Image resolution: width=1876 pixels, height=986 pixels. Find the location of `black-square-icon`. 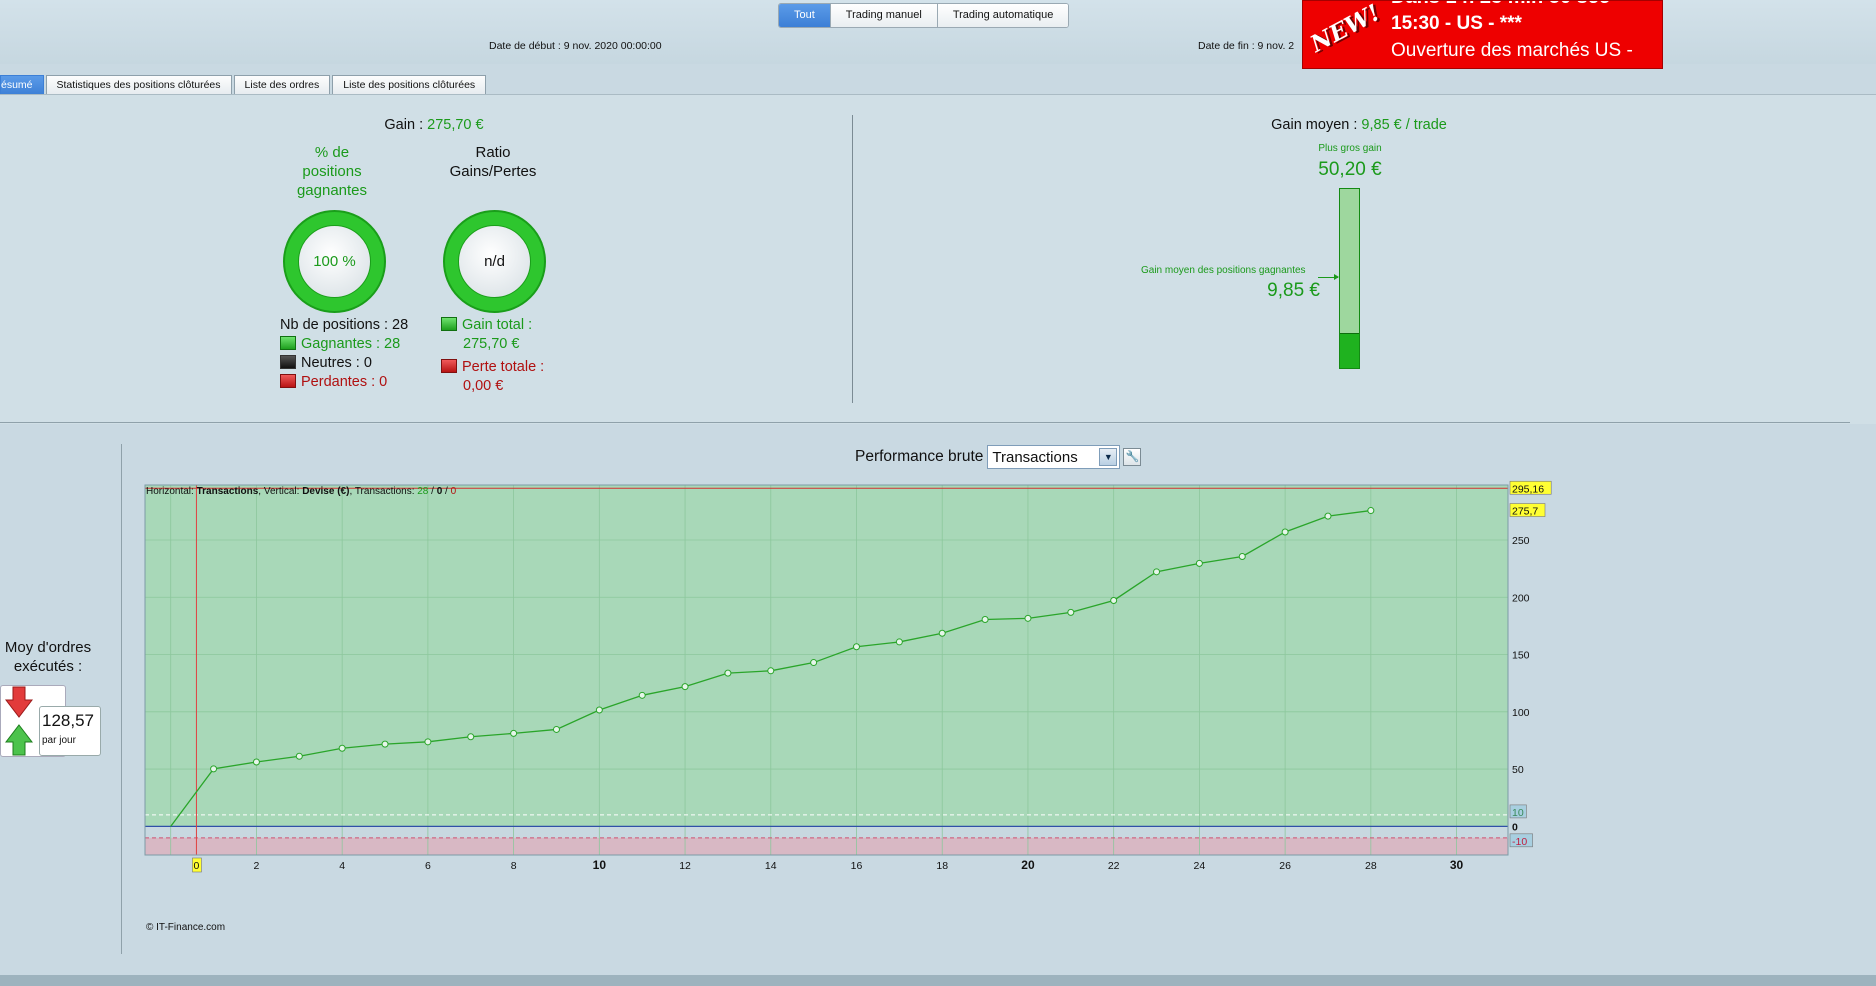

black-square-icon is located at coordinates (288, 362).